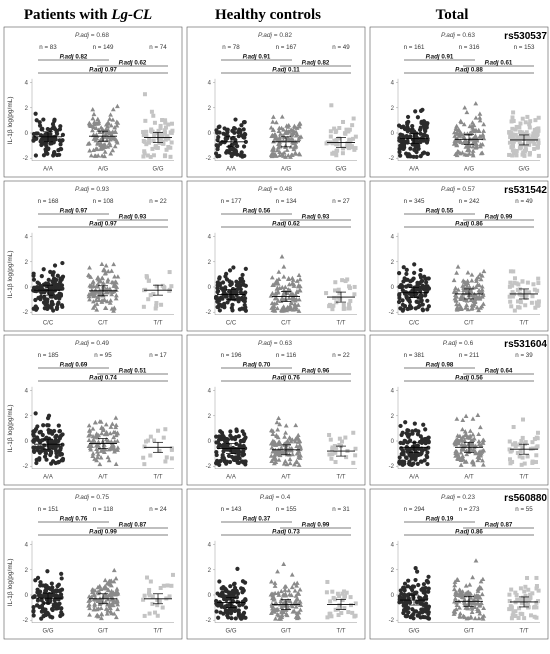  I want to click on n-label: n = 381, so click(414, 355).